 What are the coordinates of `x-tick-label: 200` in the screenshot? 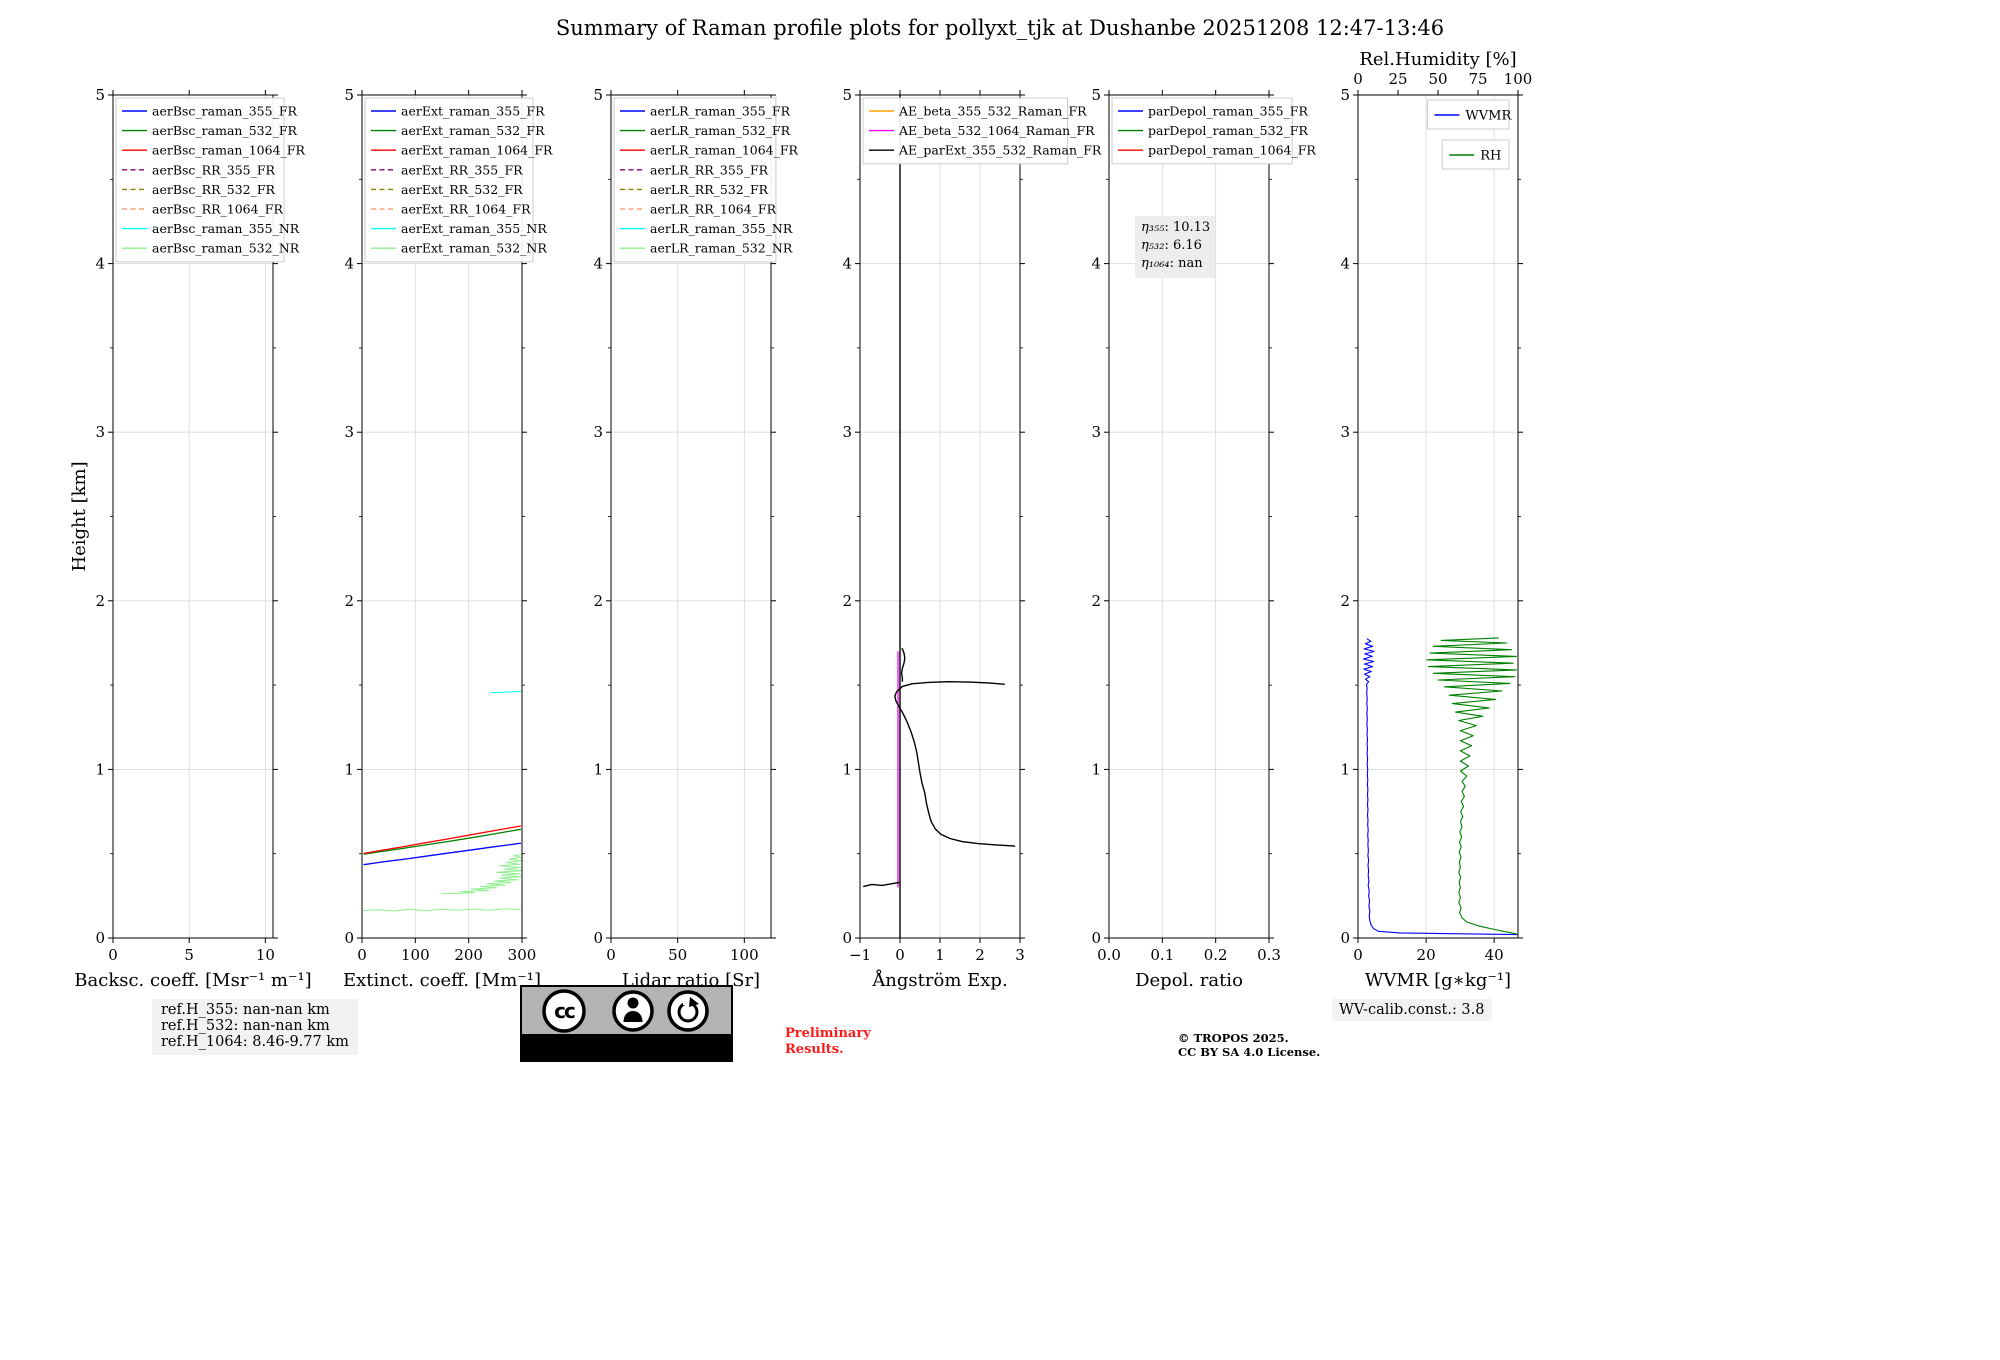 It's located at (468, 955).